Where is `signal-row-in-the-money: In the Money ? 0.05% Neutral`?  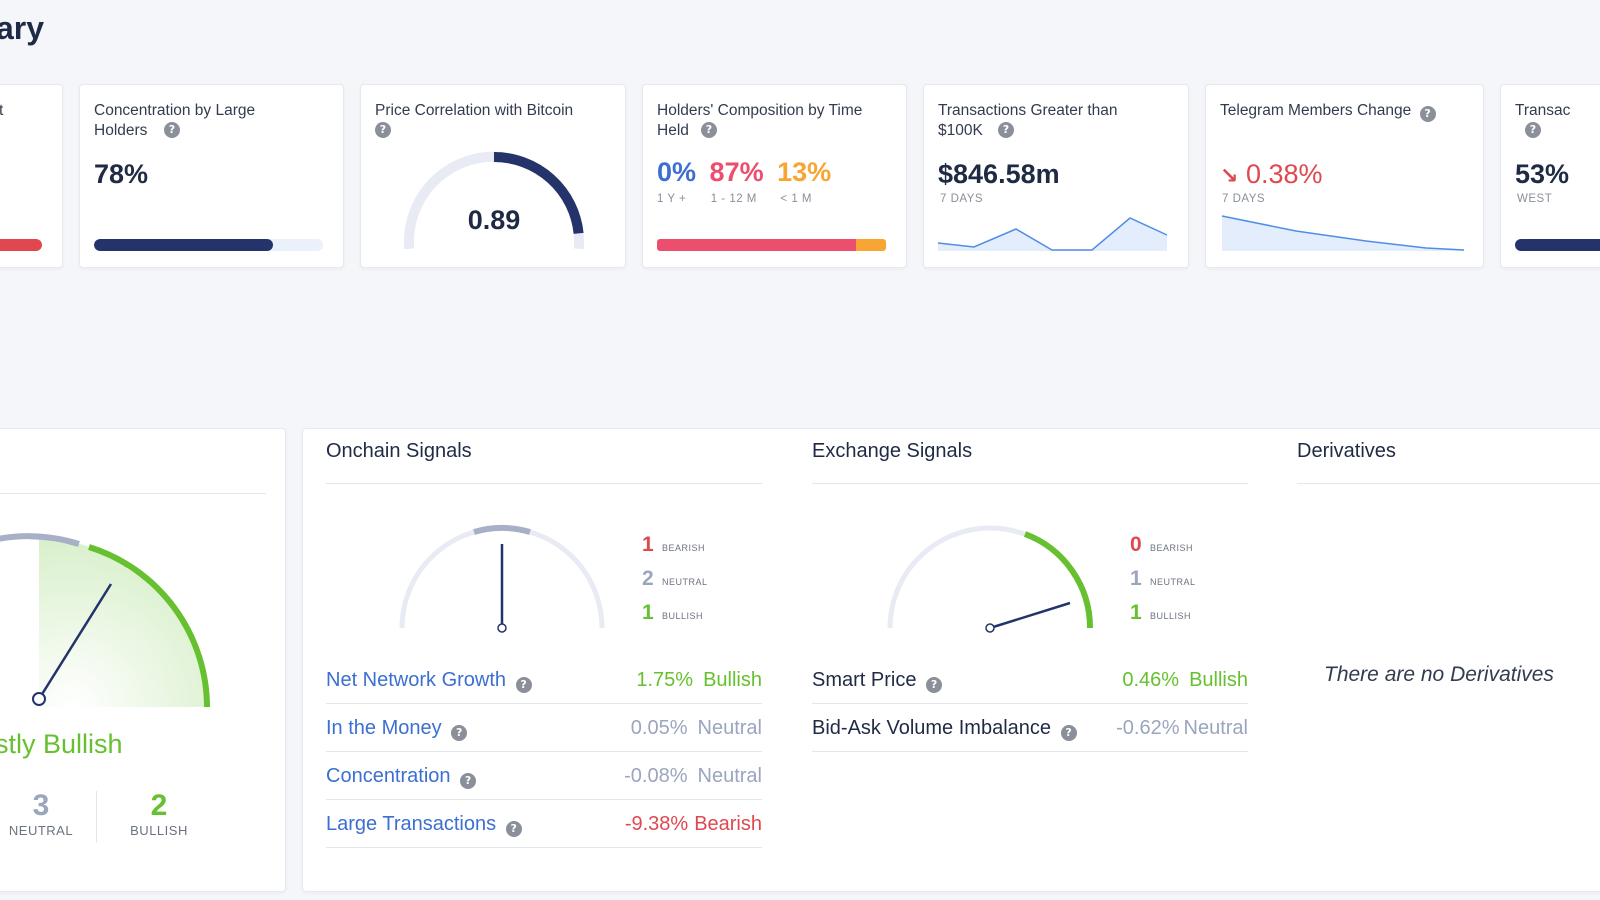 signal-row-in-the-money: In the Money ? 0.05% Neutral is located at coordinates (544, 728).